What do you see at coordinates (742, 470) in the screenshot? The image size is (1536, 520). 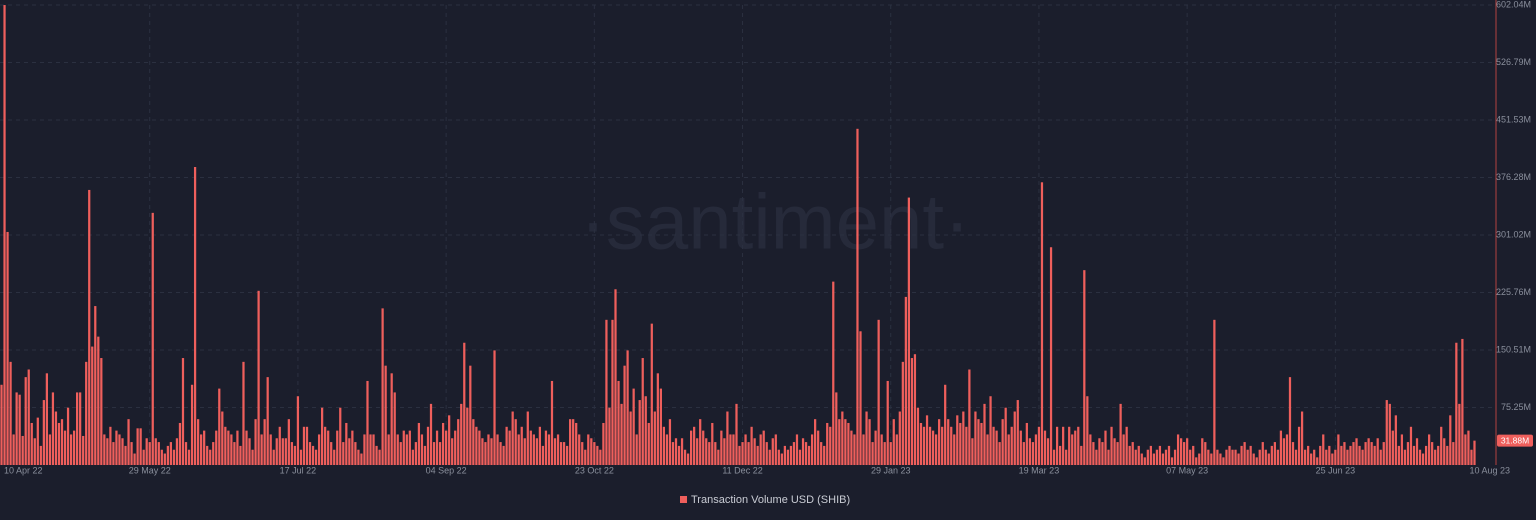 I see `x-tick-label: 11 Dec 22` at bounding box center [742, 470].